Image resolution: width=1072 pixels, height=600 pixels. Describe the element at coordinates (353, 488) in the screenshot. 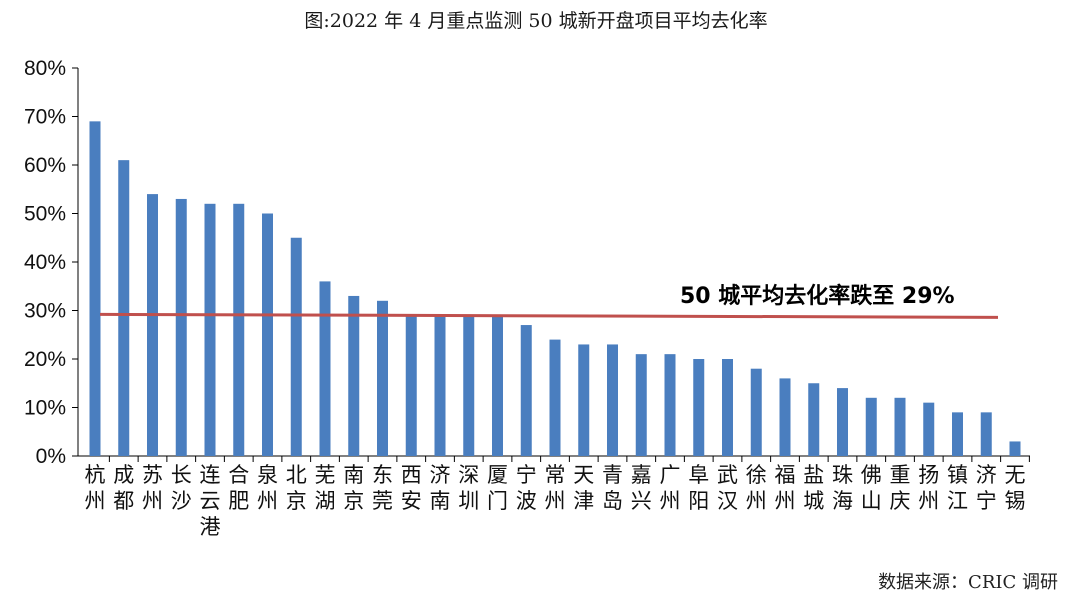

I see `x-tick-label: 南京` at that location.